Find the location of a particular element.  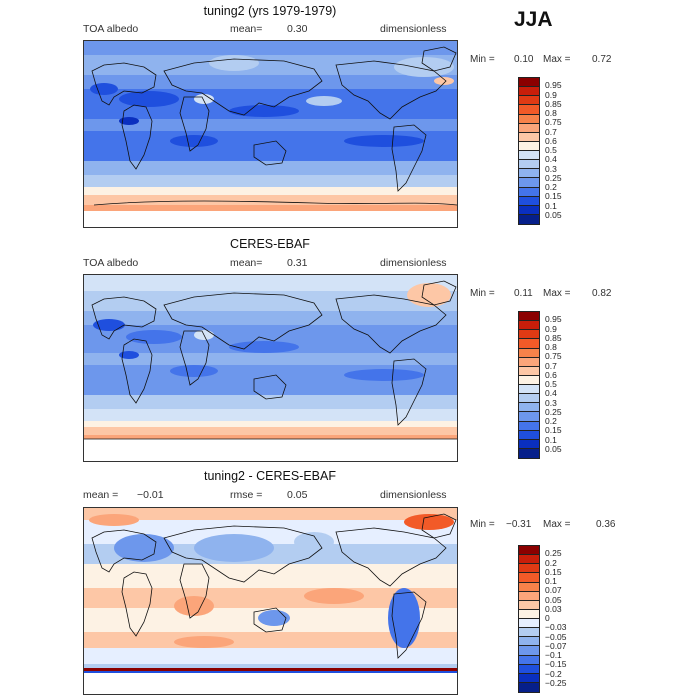

colorbar-tick-label: 0 is located at coordinates (547, 618).